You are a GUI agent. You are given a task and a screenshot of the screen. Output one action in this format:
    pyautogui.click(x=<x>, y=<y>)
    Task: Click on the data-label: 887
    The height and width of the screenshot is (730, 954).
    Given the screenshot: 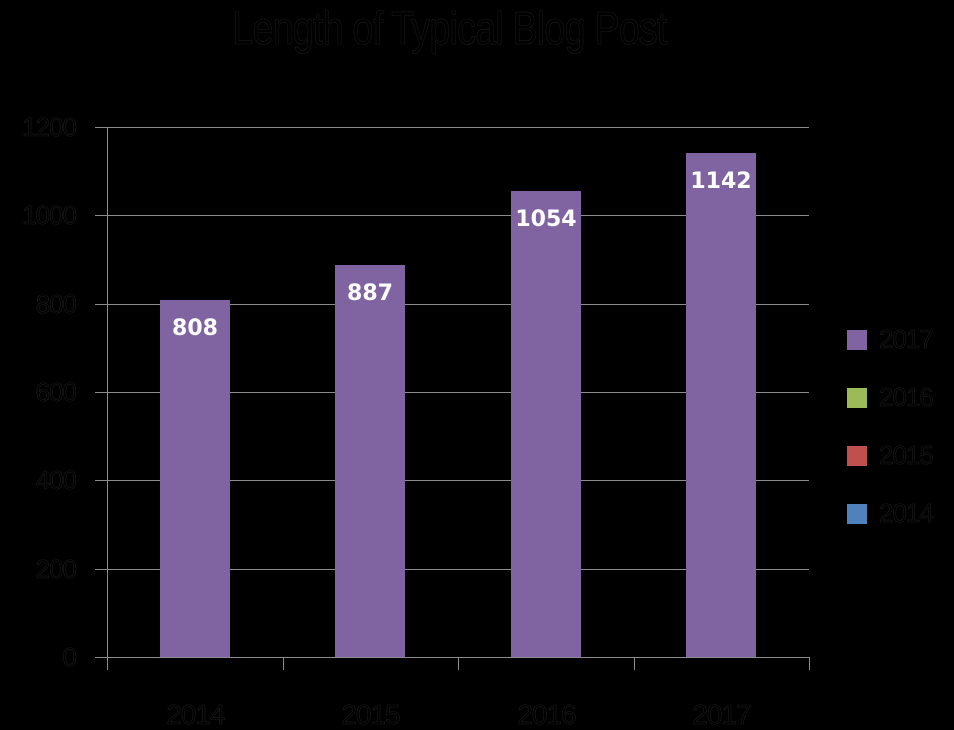 What is the action you would take?
    pyautogui.click(x=370, y=293)
    